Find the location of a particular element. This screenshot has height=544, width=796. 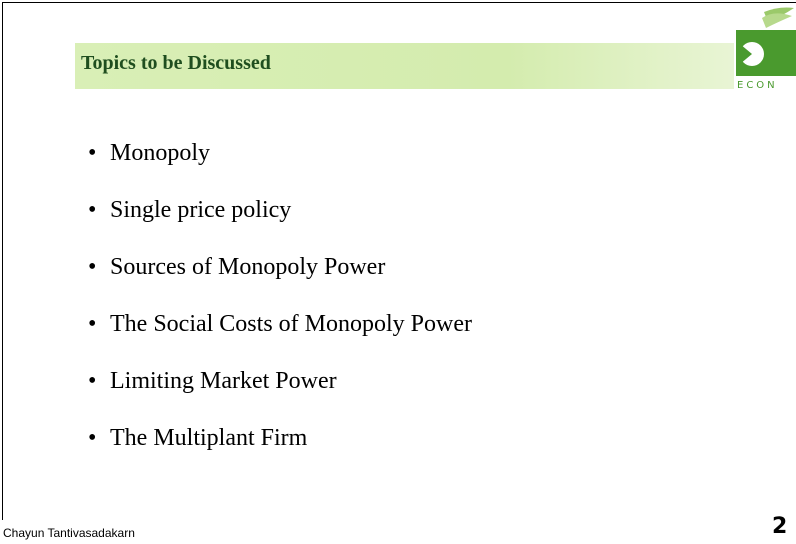

logo-gear-cut is located at coordinates (746, 54).